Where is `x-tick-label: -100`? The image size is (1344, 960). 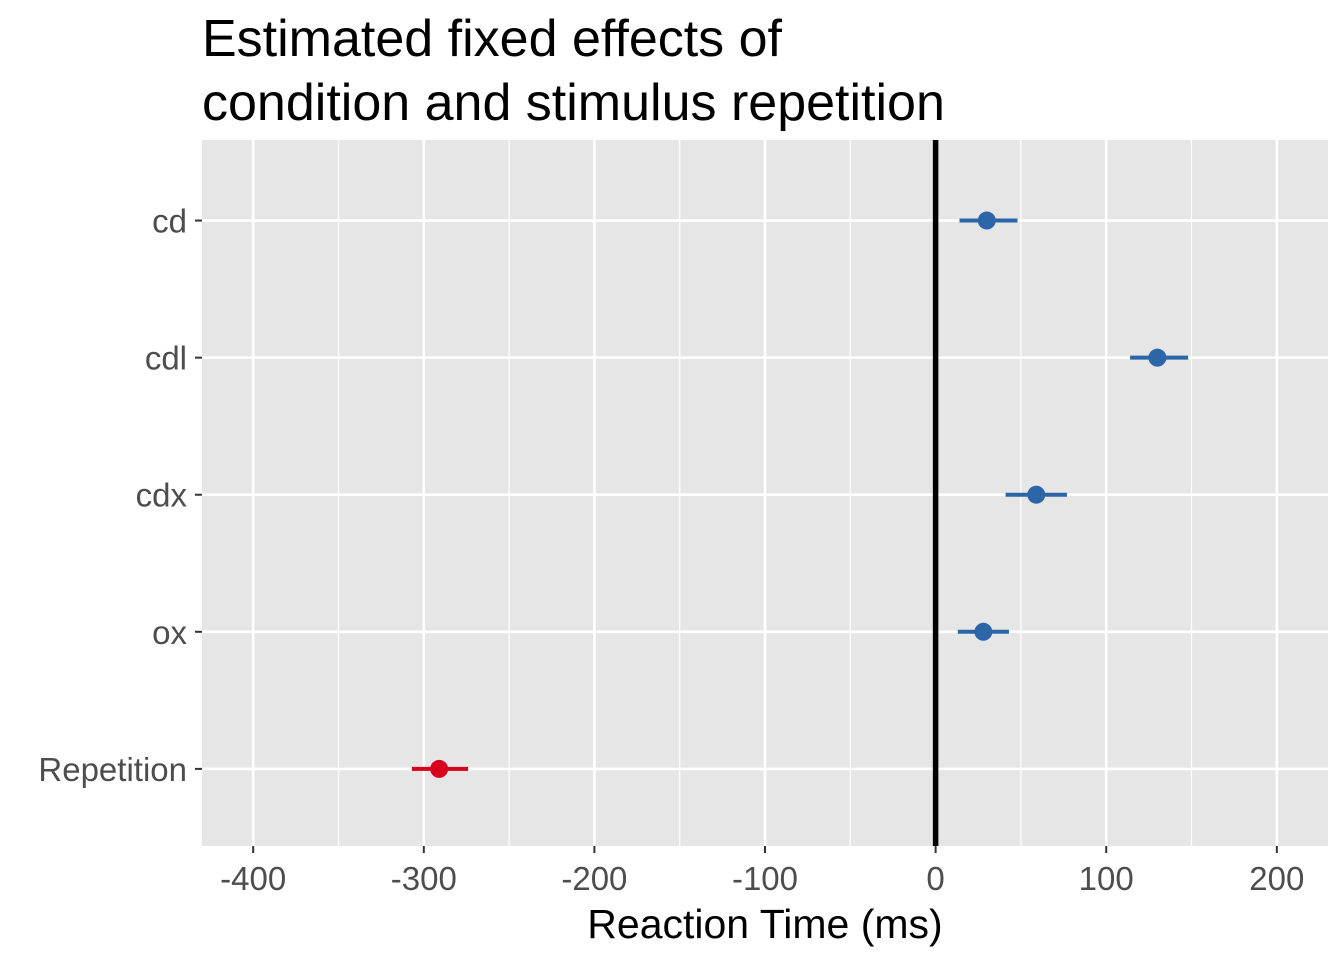 x-tick-label: -100 is located at coordinates (765, 878).